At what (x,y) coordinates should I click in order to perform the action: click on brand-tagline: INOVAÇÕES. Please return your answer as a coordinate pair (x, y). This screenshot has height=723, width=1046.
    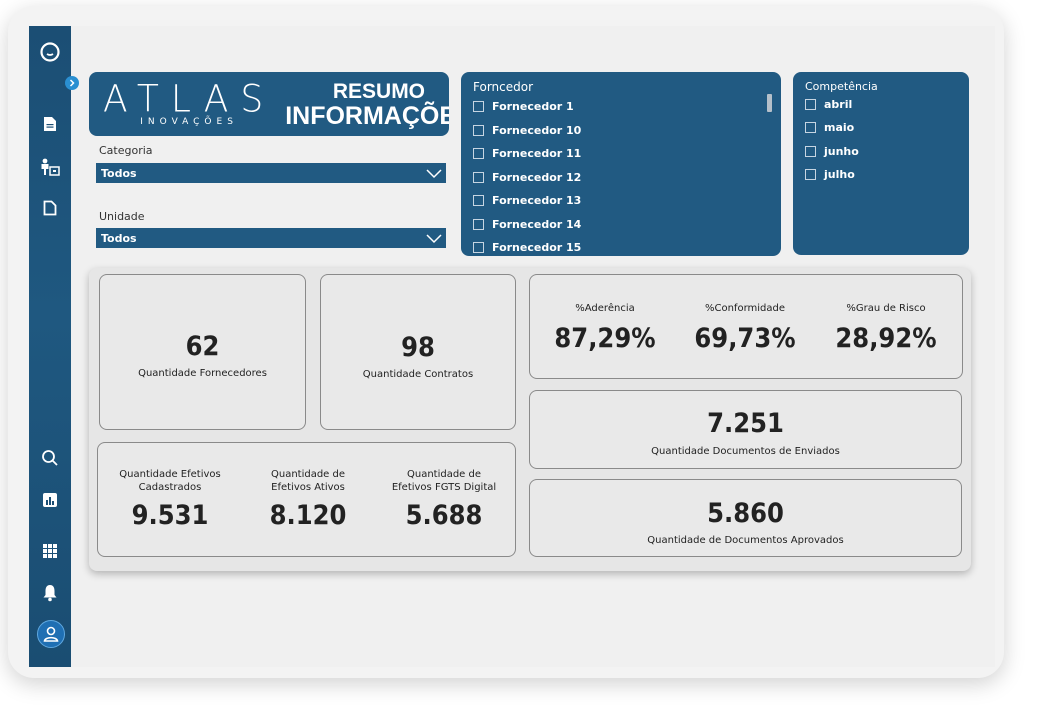
    Looking at the image, I should click on (189, 122).